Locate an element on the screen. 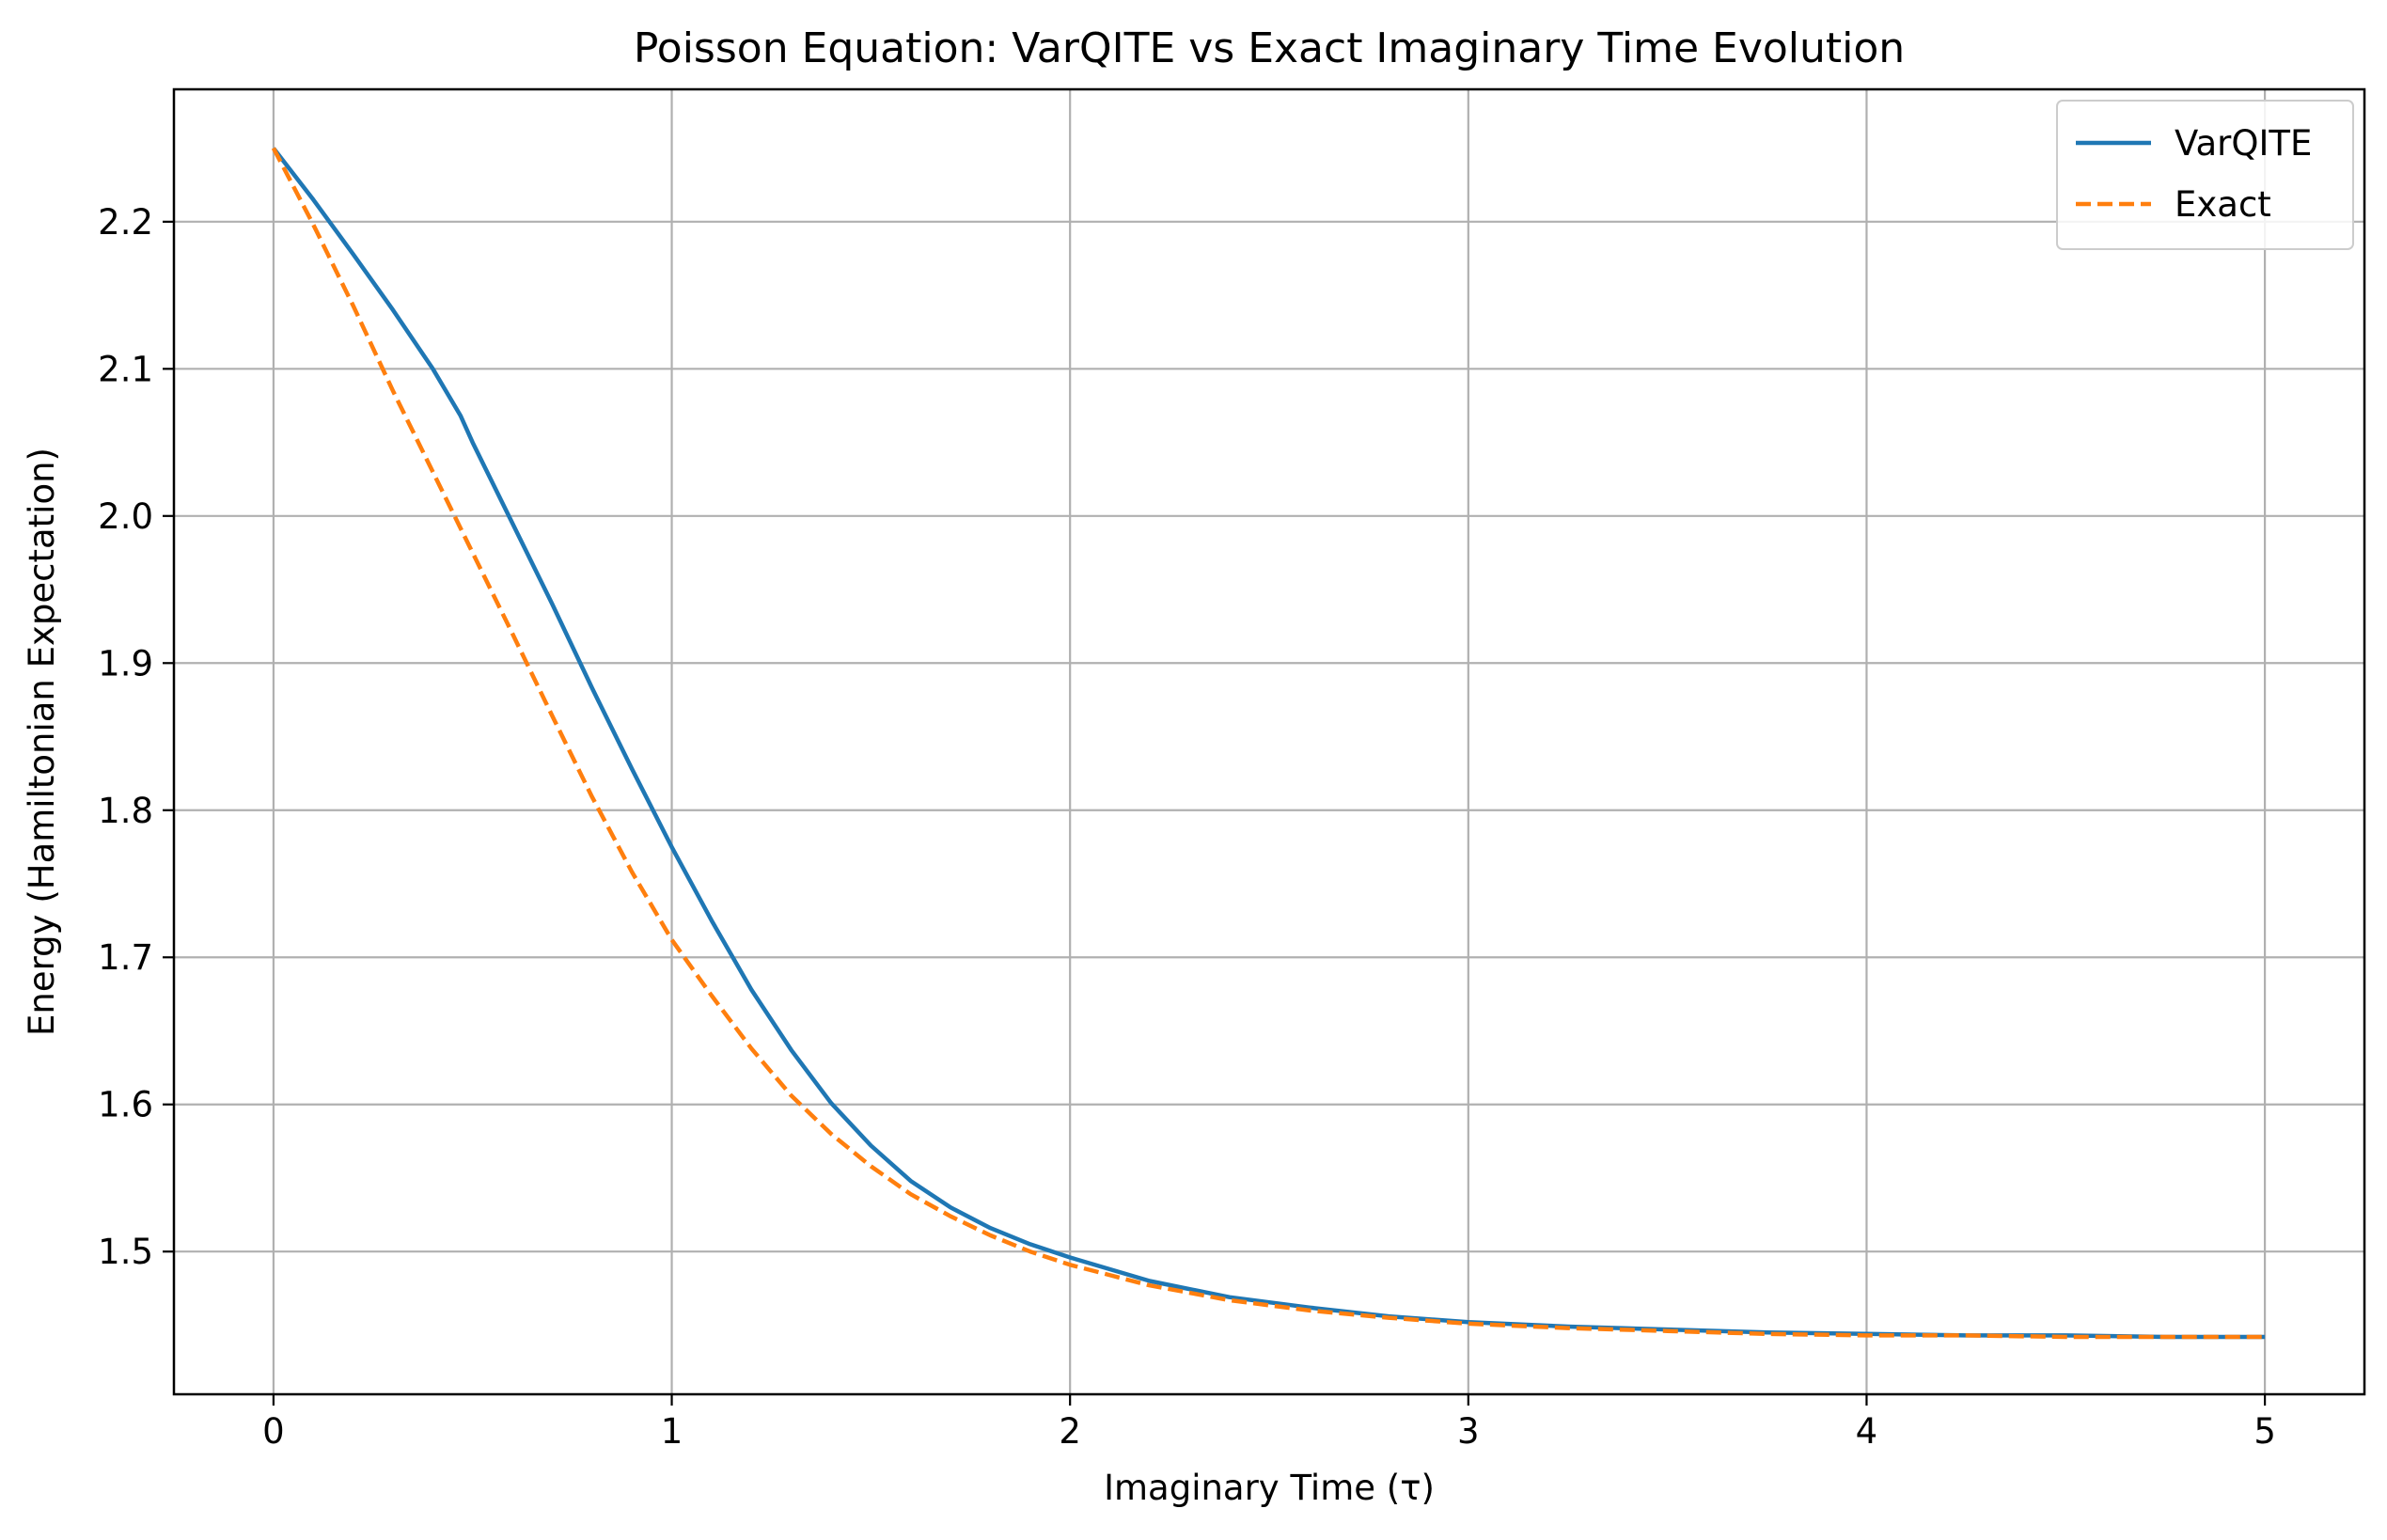 Image resolution: width=2387 pixels, height=1540 pixels. x-tick-label: 0 is located at coordinates (273, 1432).